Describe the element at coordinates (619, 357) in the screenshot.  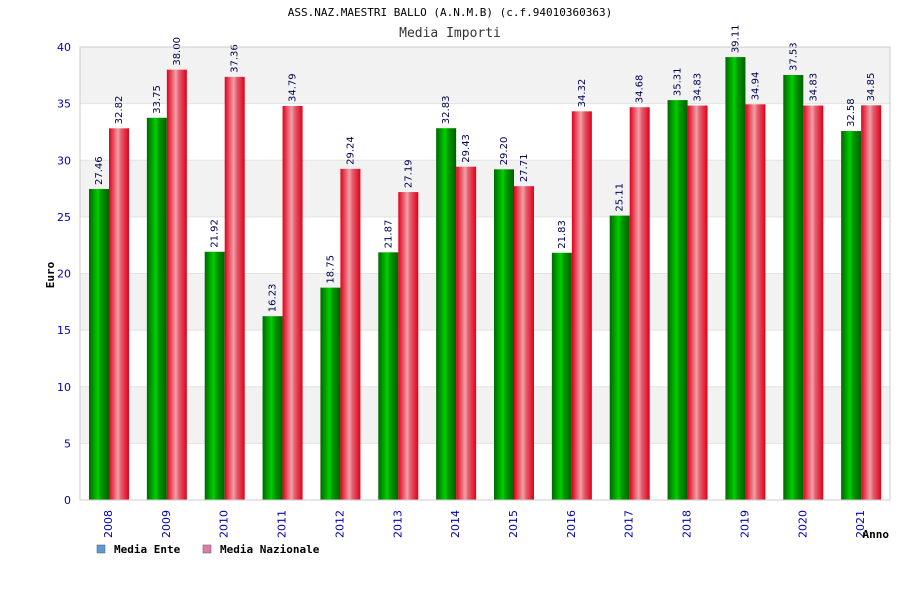
I see `bar-ente-2017` at that location.